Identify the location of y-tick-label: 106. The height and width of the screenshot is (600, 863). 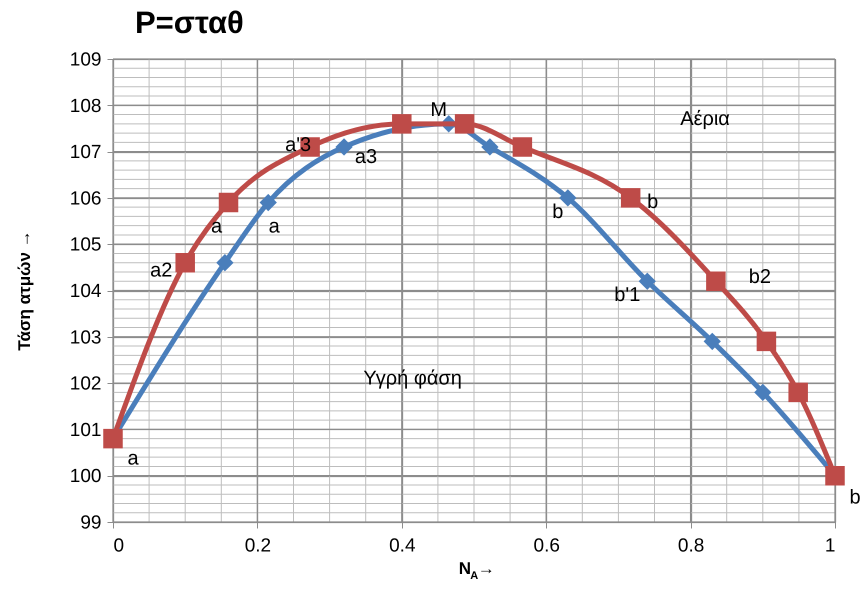
(86, 199).